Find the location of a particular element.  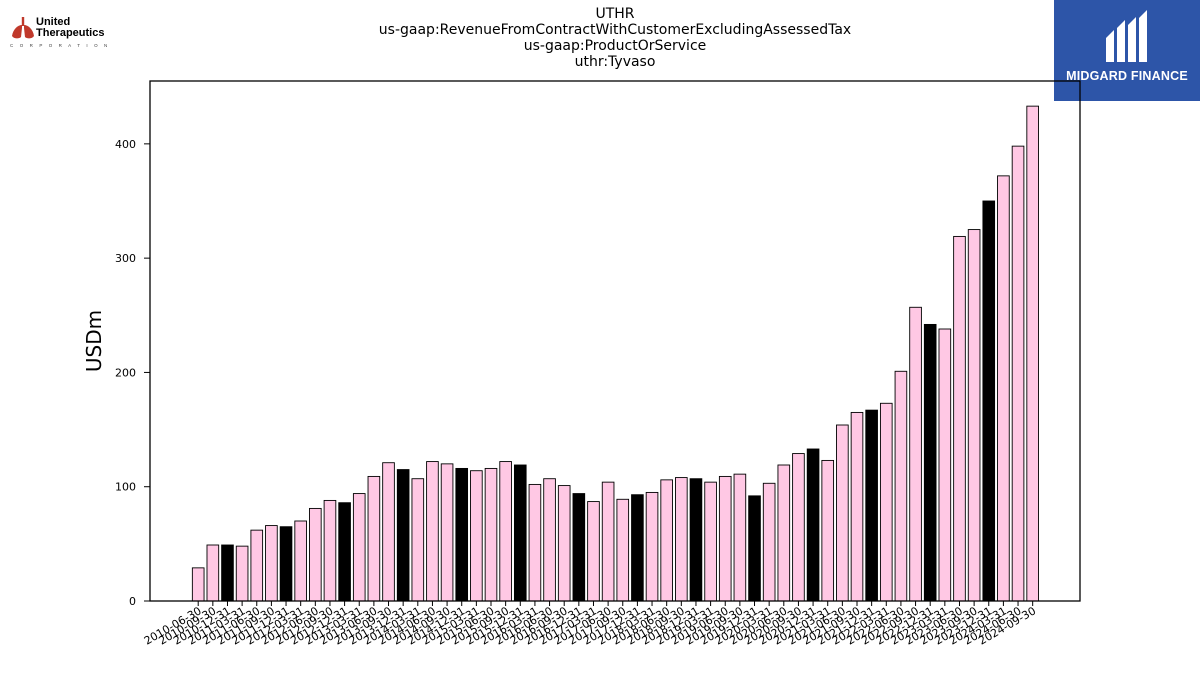

y-tick-label: 0 is located at coordinates (132, 601).